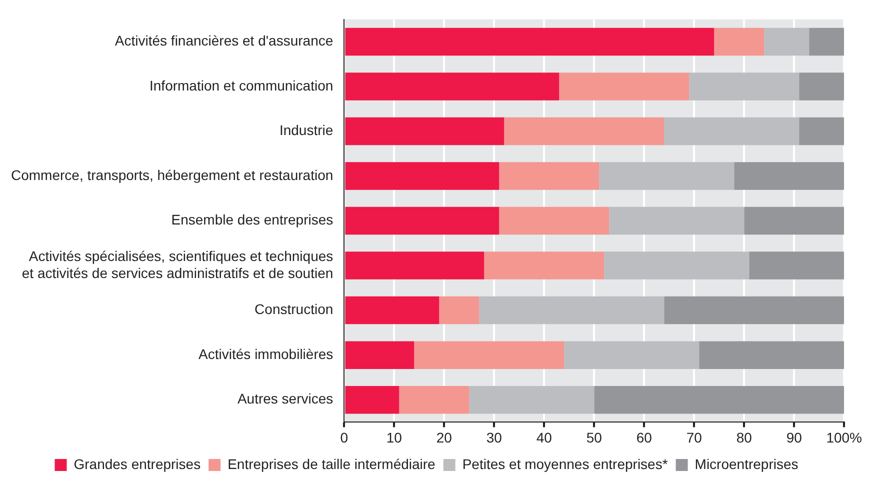 This screenshot has width=873, height=490. I want to click on legend-label: Grandes entreprises, so click(137, 464).